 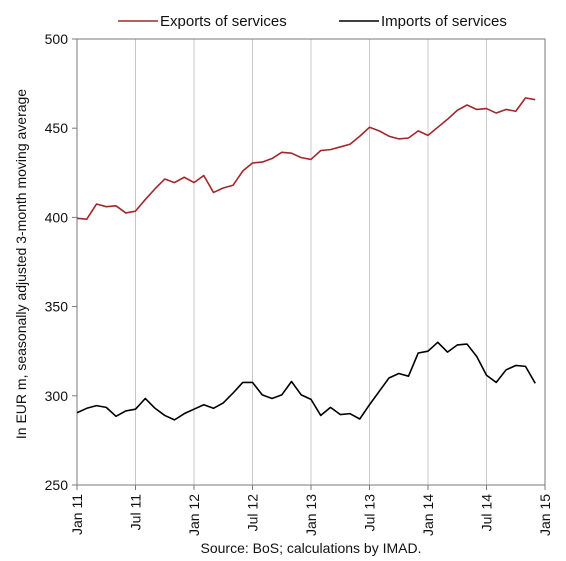 What do you see at coordinates (61, 262) in the screenshot?
I see `y-axis-ticks: 250 300 350 400 450 500` at bounding box center [61, 262].